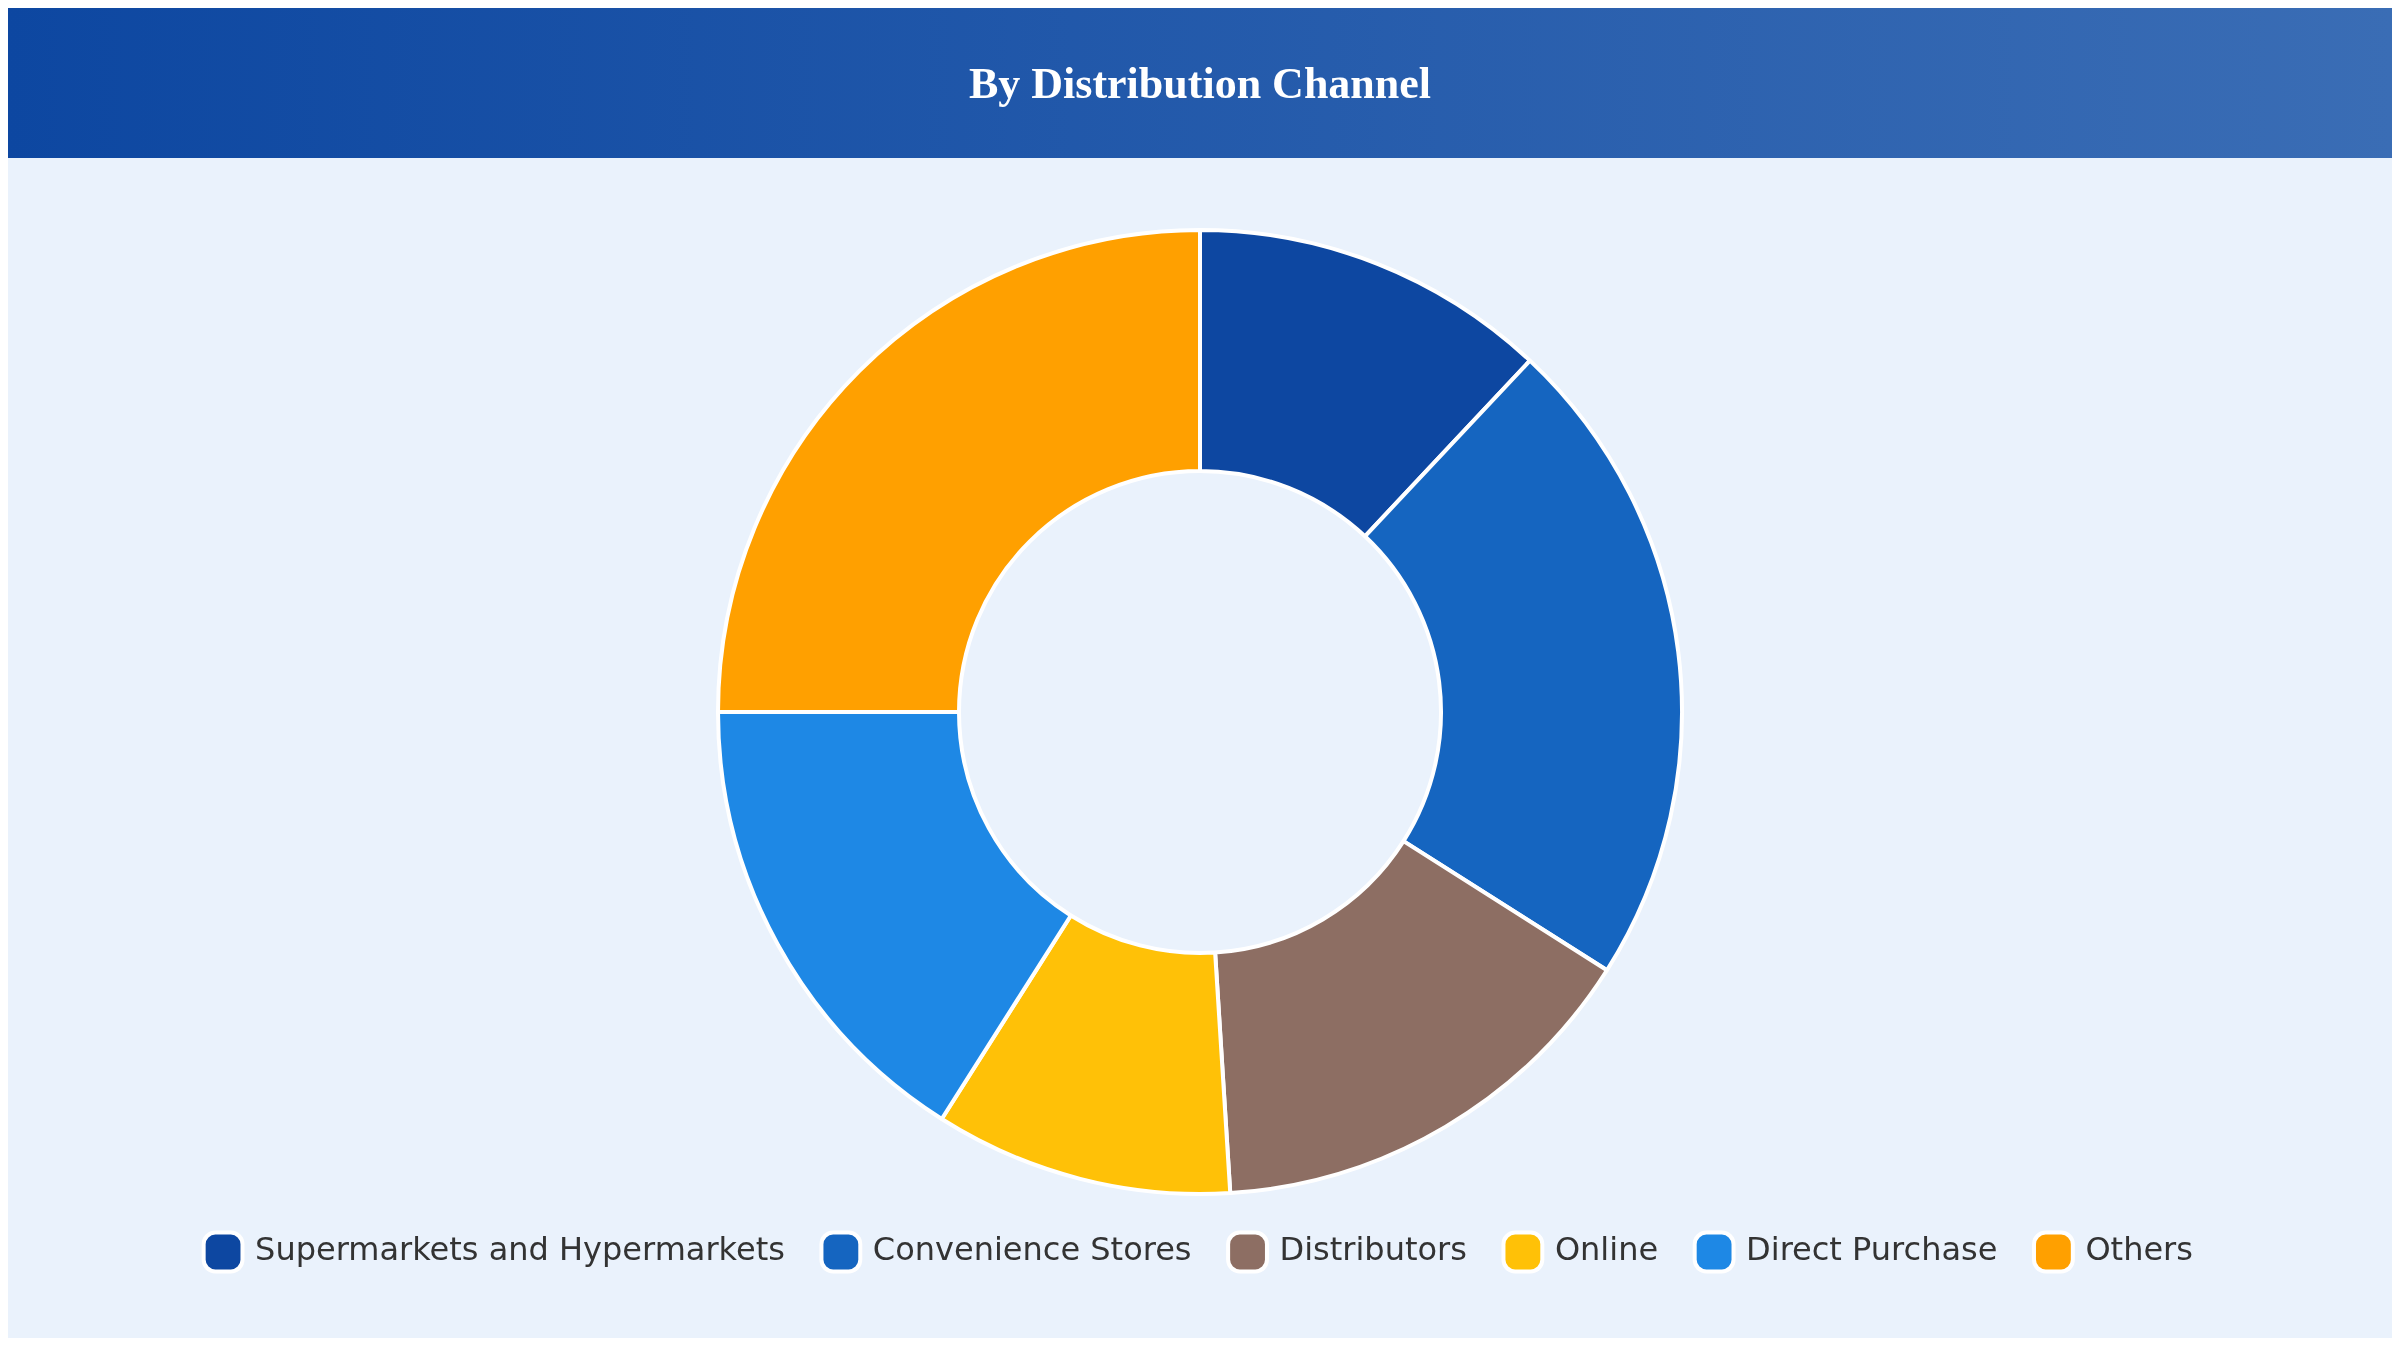  Describe the element at coordinates (2139, 1249) in the screenshot. I see `legend-label: Others` at that location.